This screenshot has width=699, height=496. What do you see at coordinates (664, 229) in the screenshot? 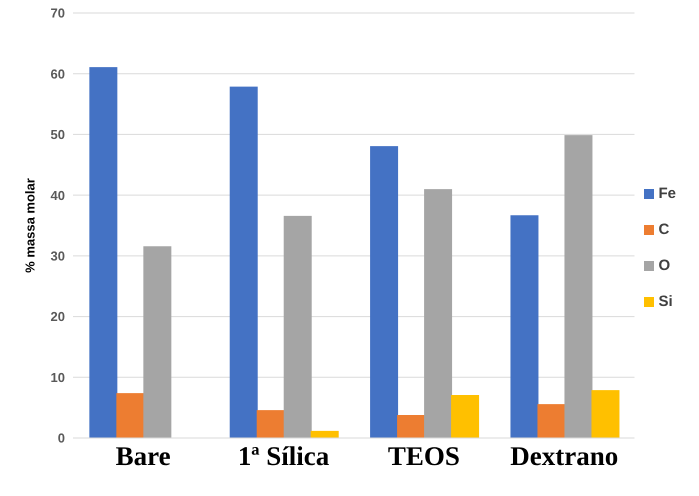
I see `legend-label: C` at bounding box center [664, 229].